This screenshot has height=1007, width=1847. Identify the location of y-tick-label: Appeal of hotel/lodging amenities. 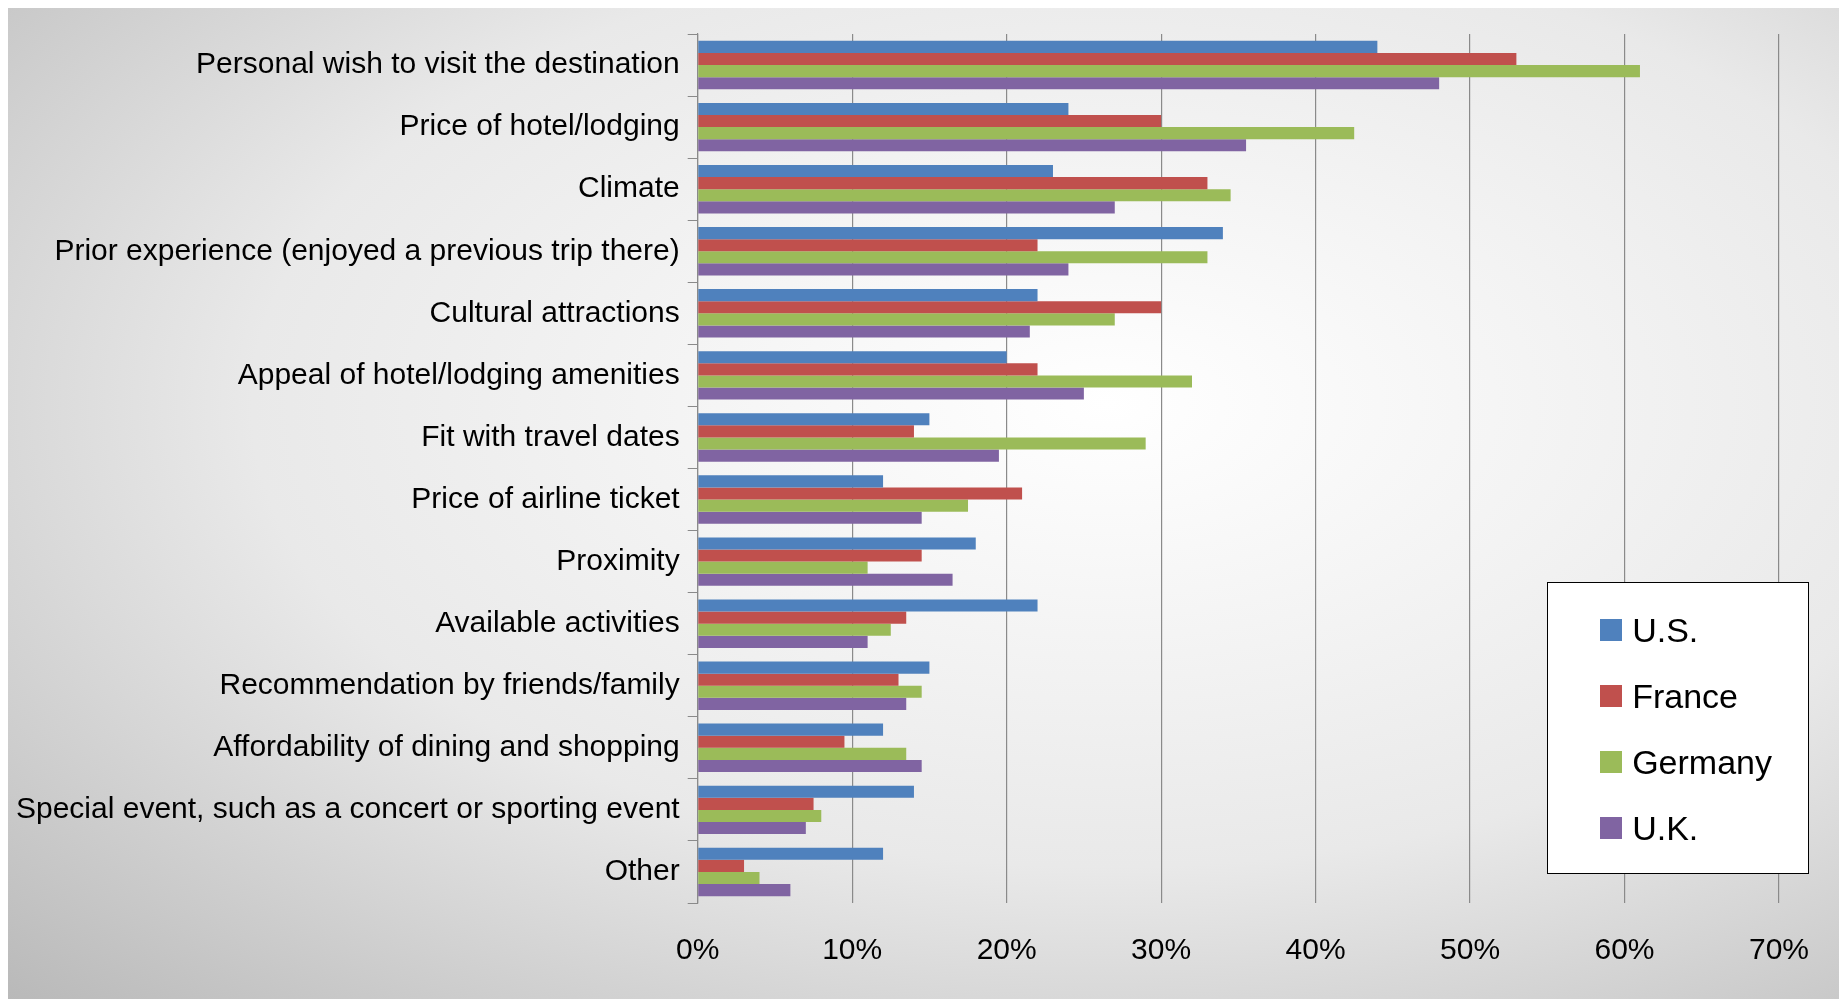
(458, 373).